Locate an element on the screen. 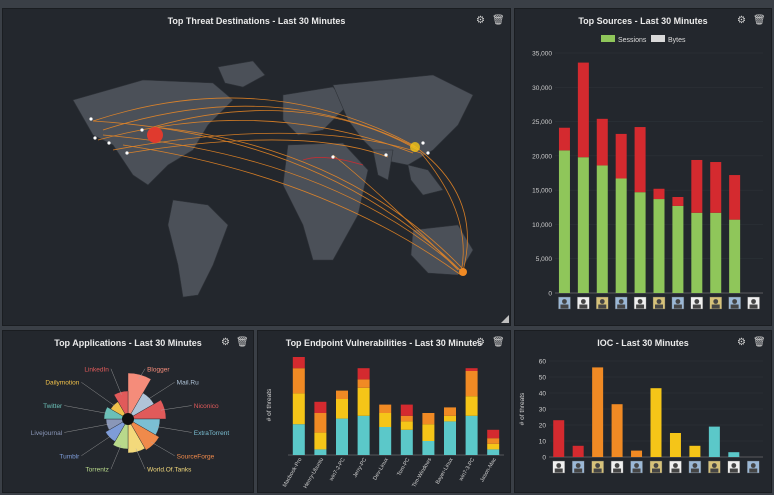  hotspot-asia is located at coordinates (415, 147).